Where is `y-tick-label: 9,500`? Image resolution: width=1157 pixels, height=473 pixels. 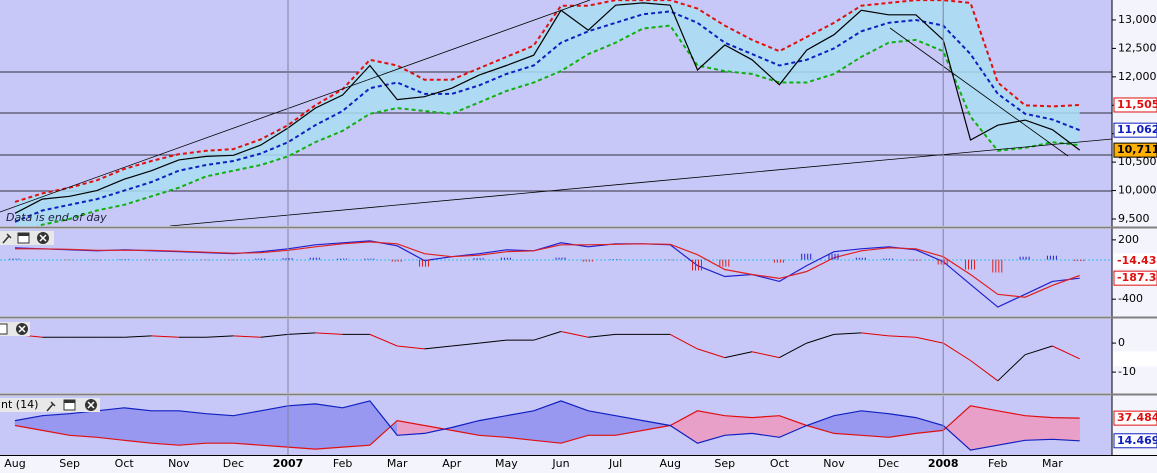
y-tick-label: 9,500 is located at coordinates (1134, 218).